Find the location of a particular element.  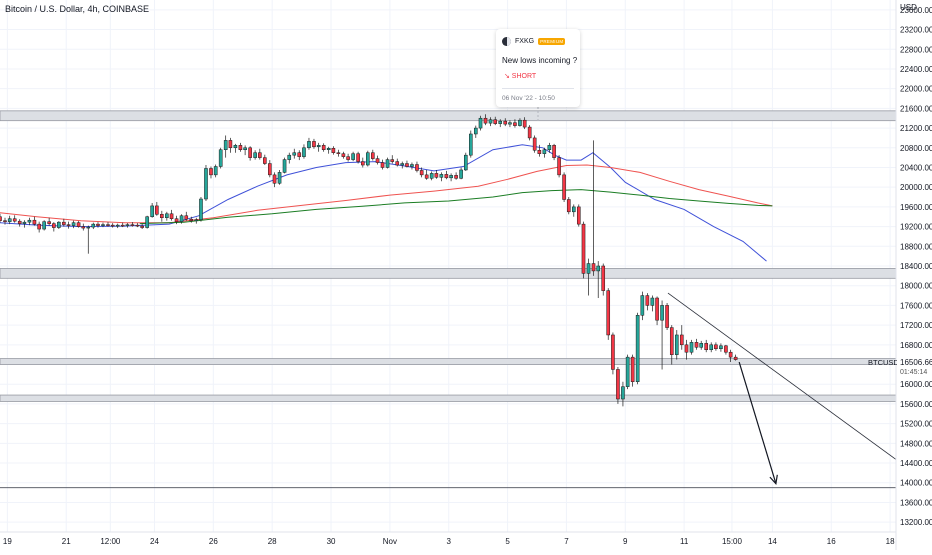

y-tick-label: 17600.00 is located at coordinates (916, 305).